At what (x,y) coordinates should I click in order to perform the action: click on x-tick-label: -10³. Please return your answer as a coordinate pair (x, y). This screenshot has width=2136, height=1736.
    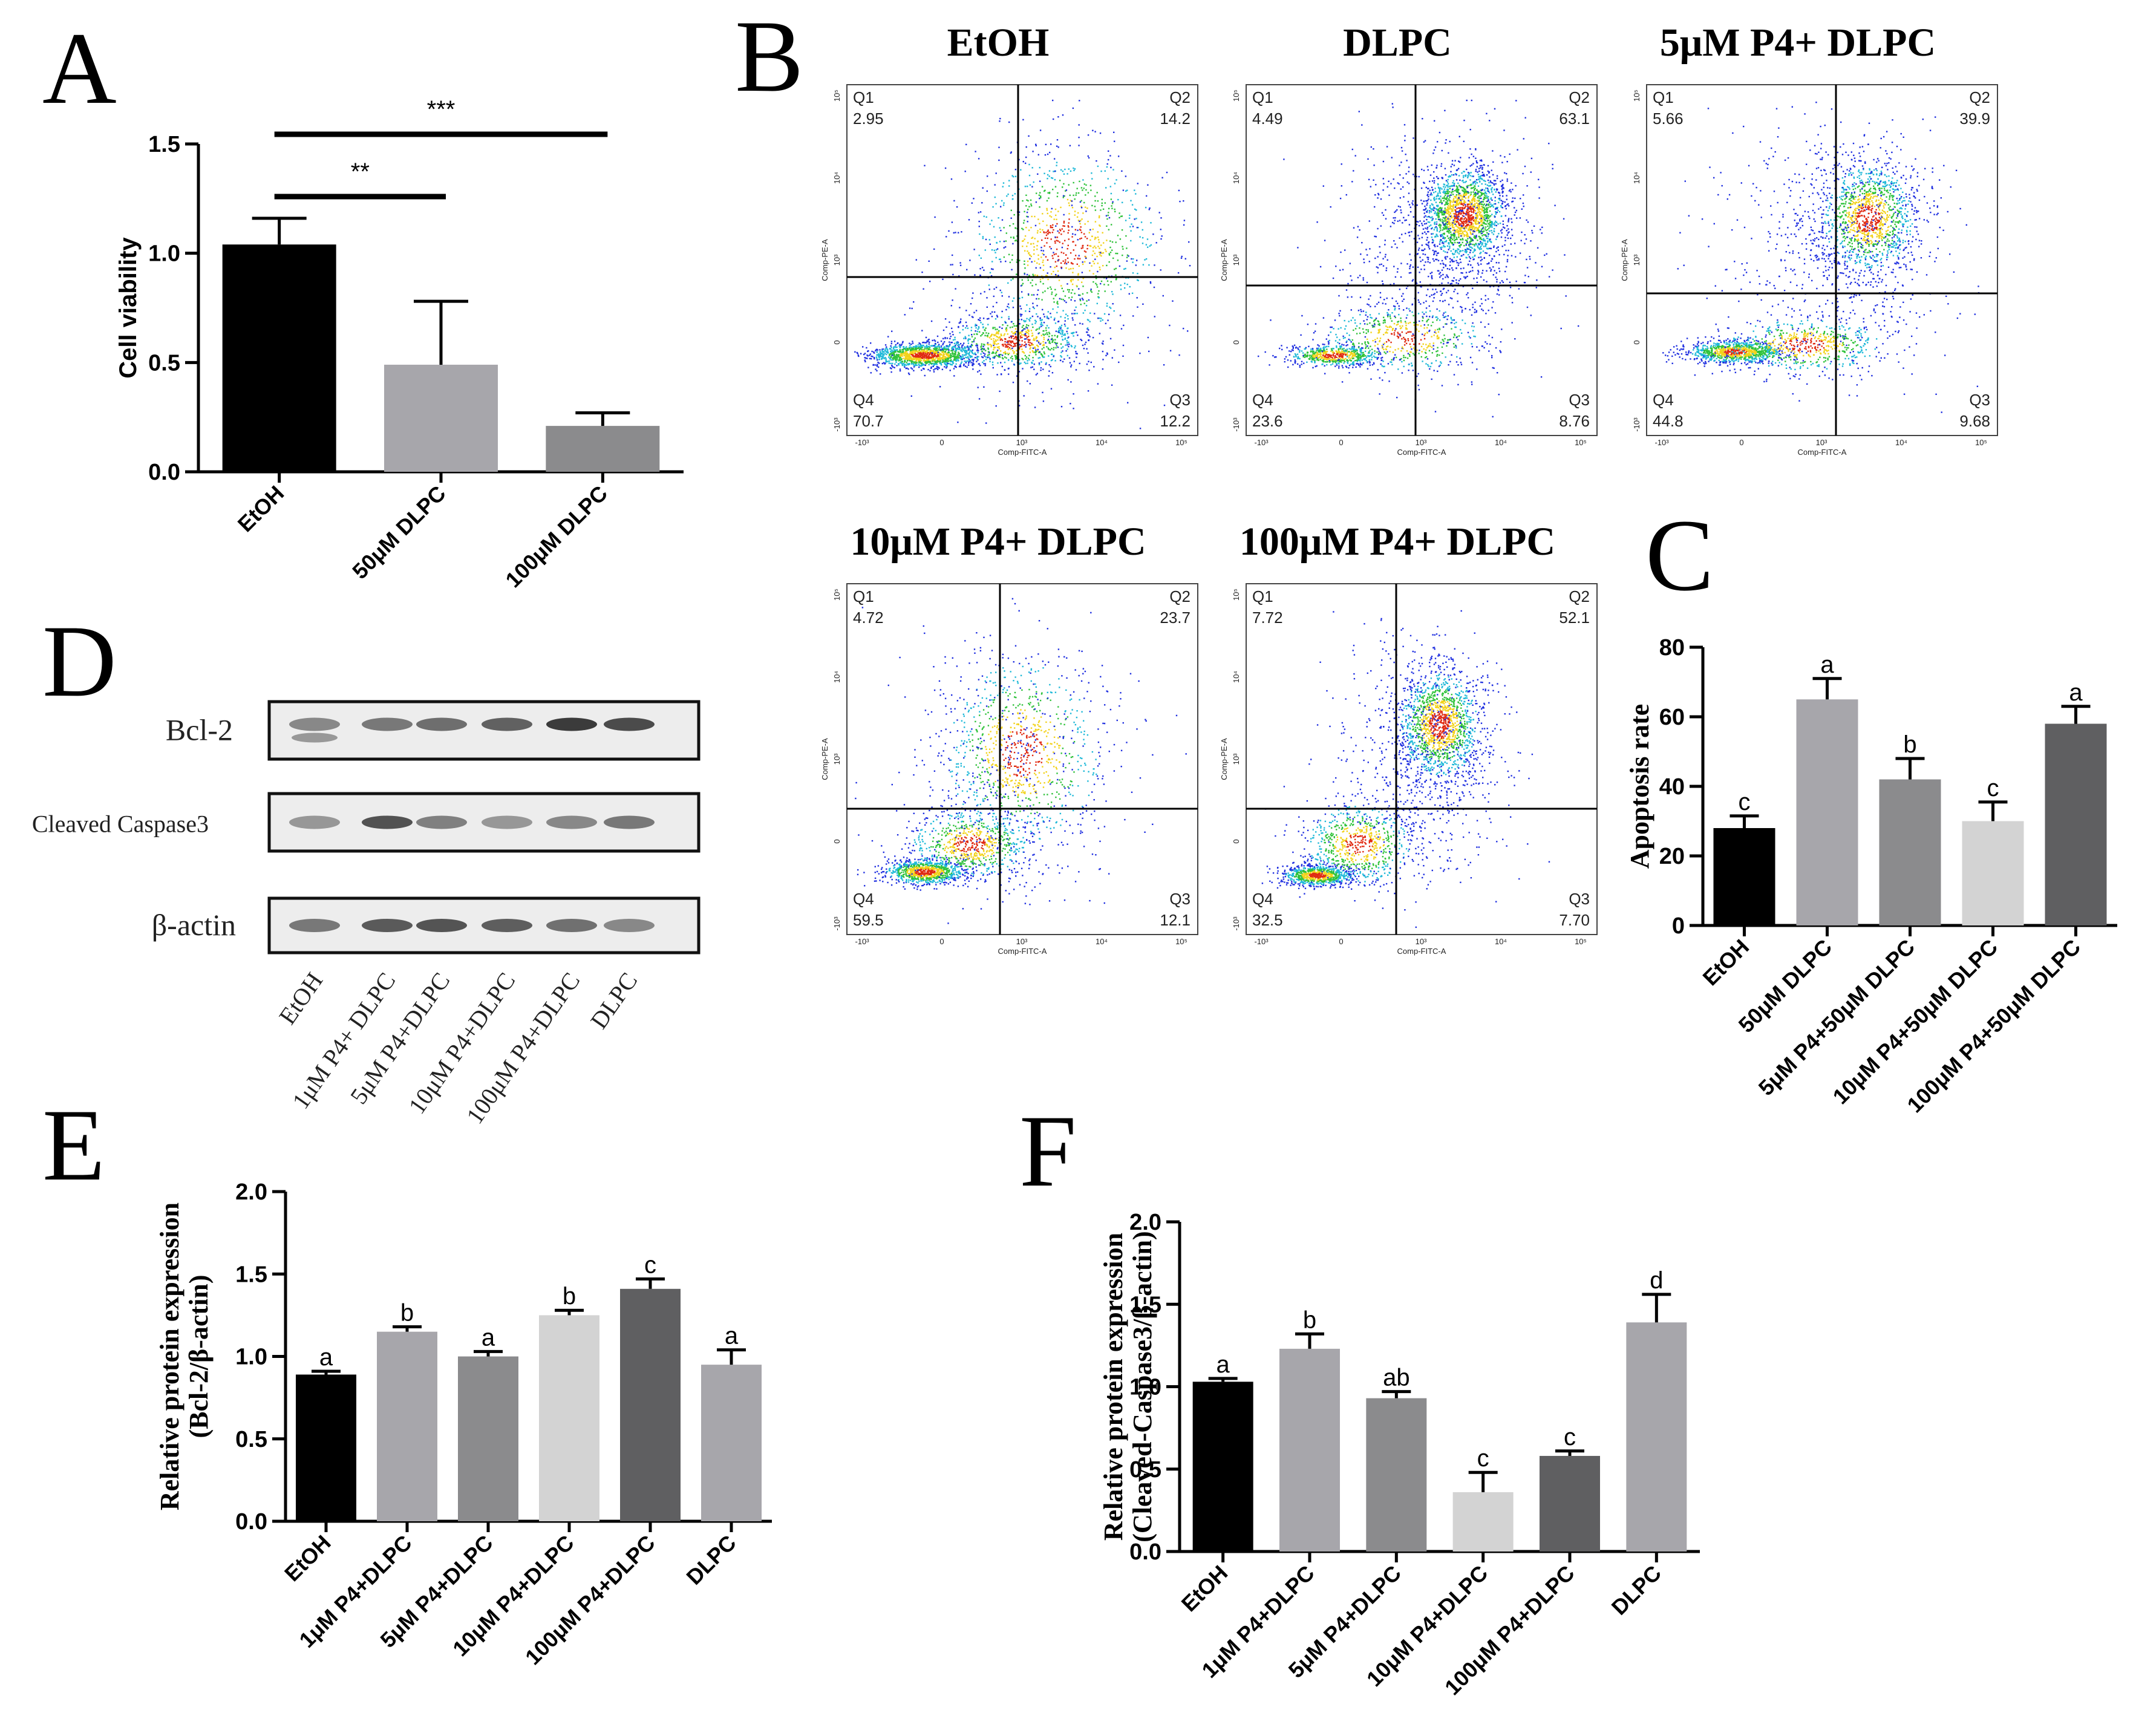
    Looking at the image, I should click on (1661, 442).